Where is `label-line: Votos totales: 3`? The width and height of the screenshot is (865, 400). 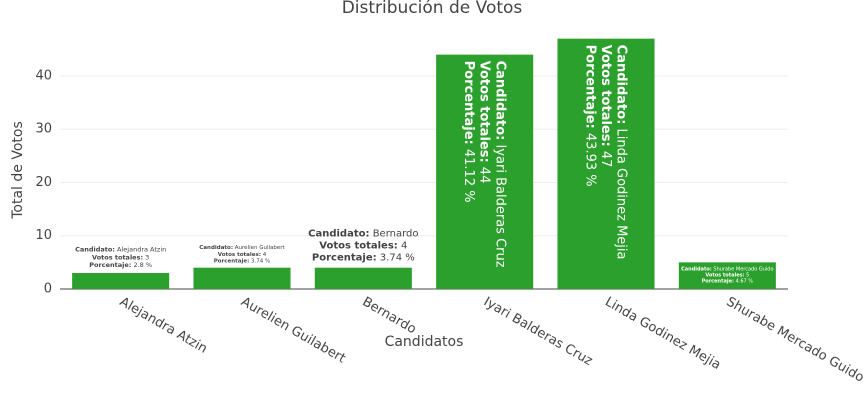
label-line: Votos totales: 3 is located at coordinates (120, 257).